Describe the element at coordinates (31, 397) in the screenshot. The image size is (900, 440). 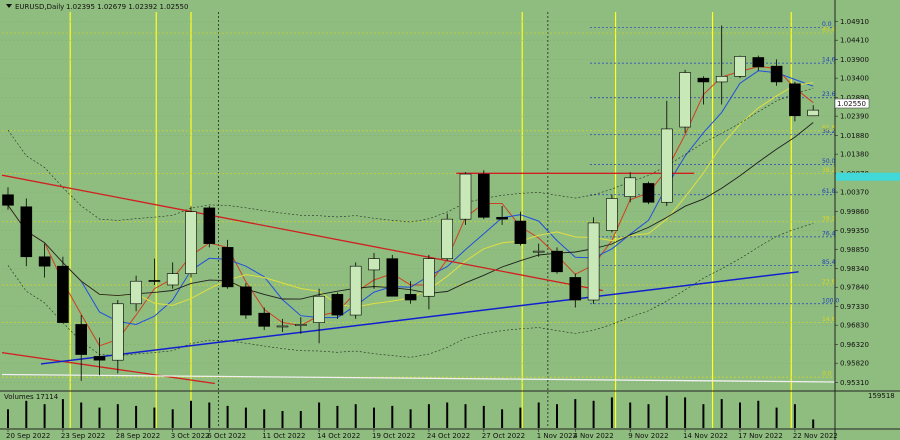
I see `volume-label: Volumes 17114` at that location.